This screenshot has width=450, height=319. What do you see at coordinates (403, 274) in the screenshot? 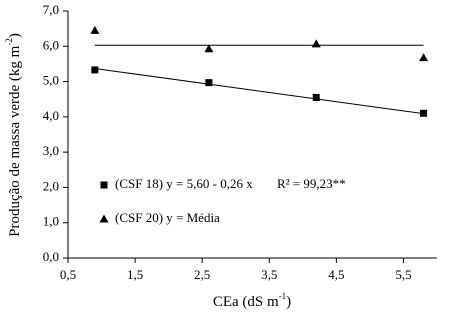
I see `x-tick-label: 5,5` at bounding box center [403, 274].